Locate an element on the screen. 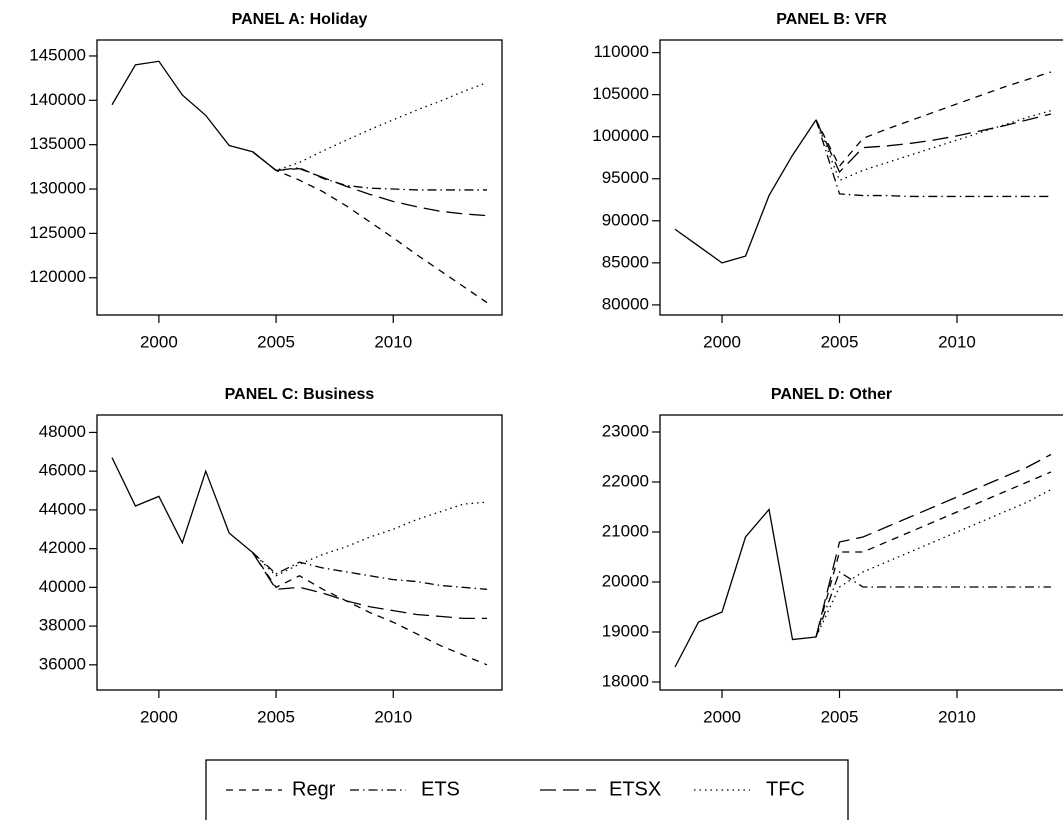 The height and width of the screenshot is (820, 1063). y-tick-label: 120000 is located at coordinates (57, 276).